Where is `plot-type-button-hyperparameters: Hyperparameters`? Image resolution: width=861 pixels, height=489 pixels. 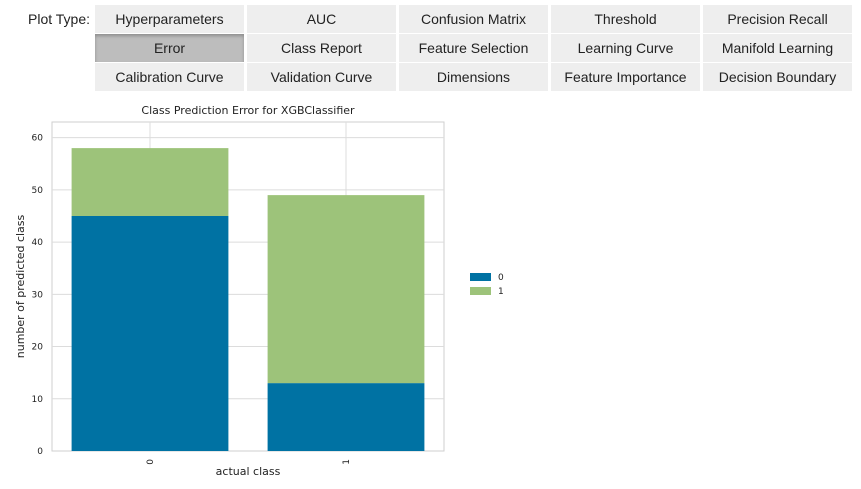
plot-type-button-hyperparameters: Hyperparameters is located at coordinates (169, 19).